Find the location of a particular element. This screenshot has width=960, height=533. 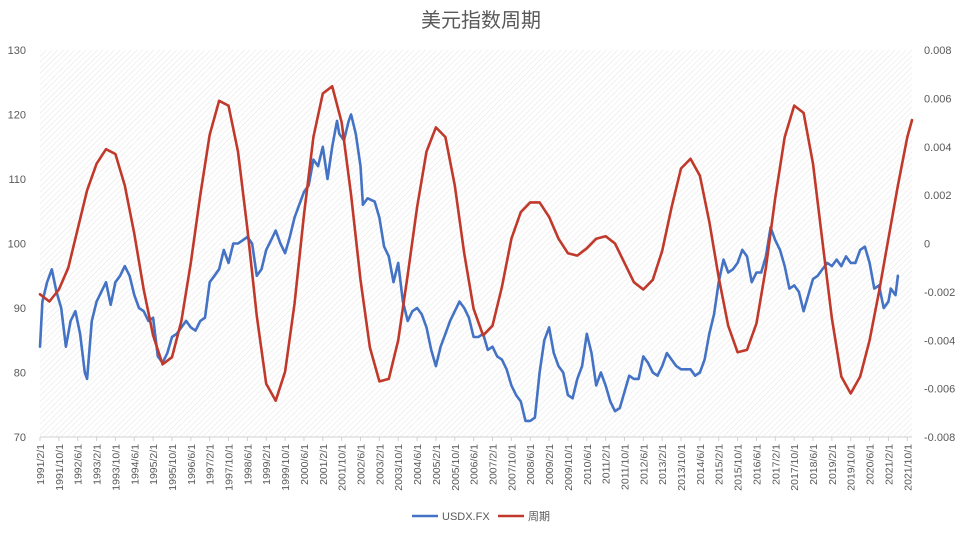

legend: USDX.FX 周期 is located at coordinates (481, 516).